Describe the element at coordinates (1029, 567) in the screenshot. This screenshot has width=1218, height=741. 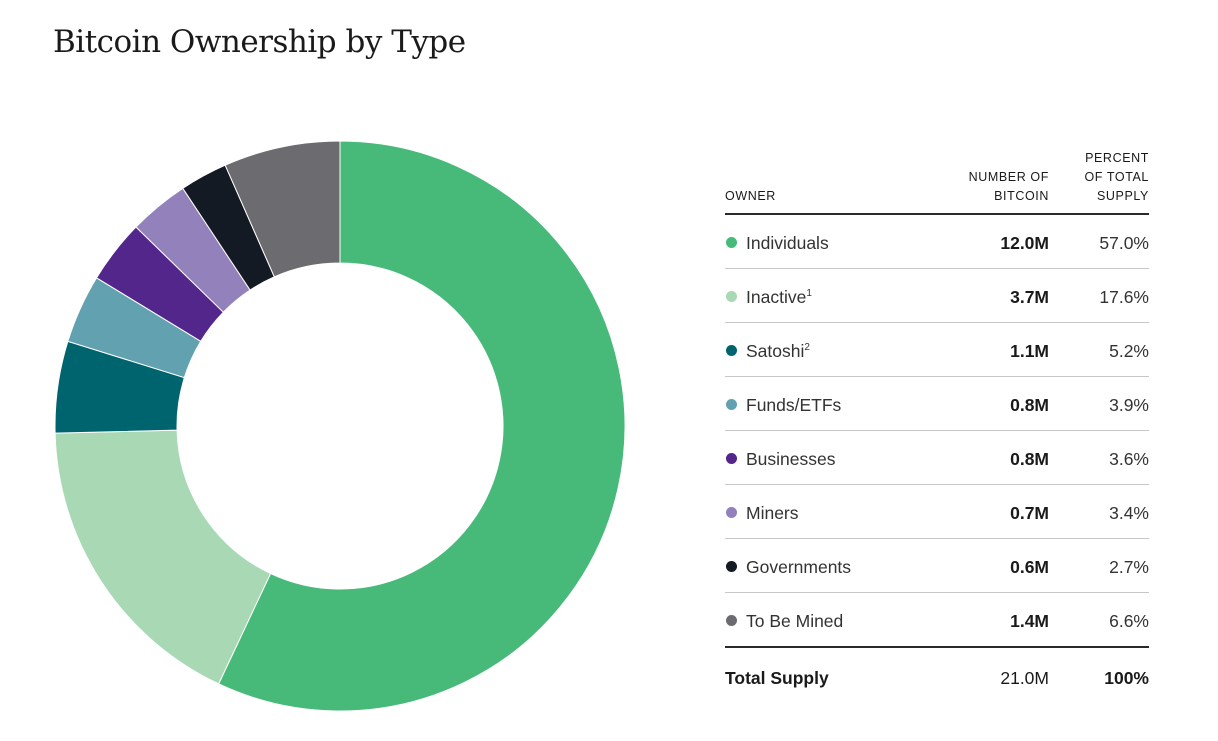
I see `owner-number: 0.6M` at that location.